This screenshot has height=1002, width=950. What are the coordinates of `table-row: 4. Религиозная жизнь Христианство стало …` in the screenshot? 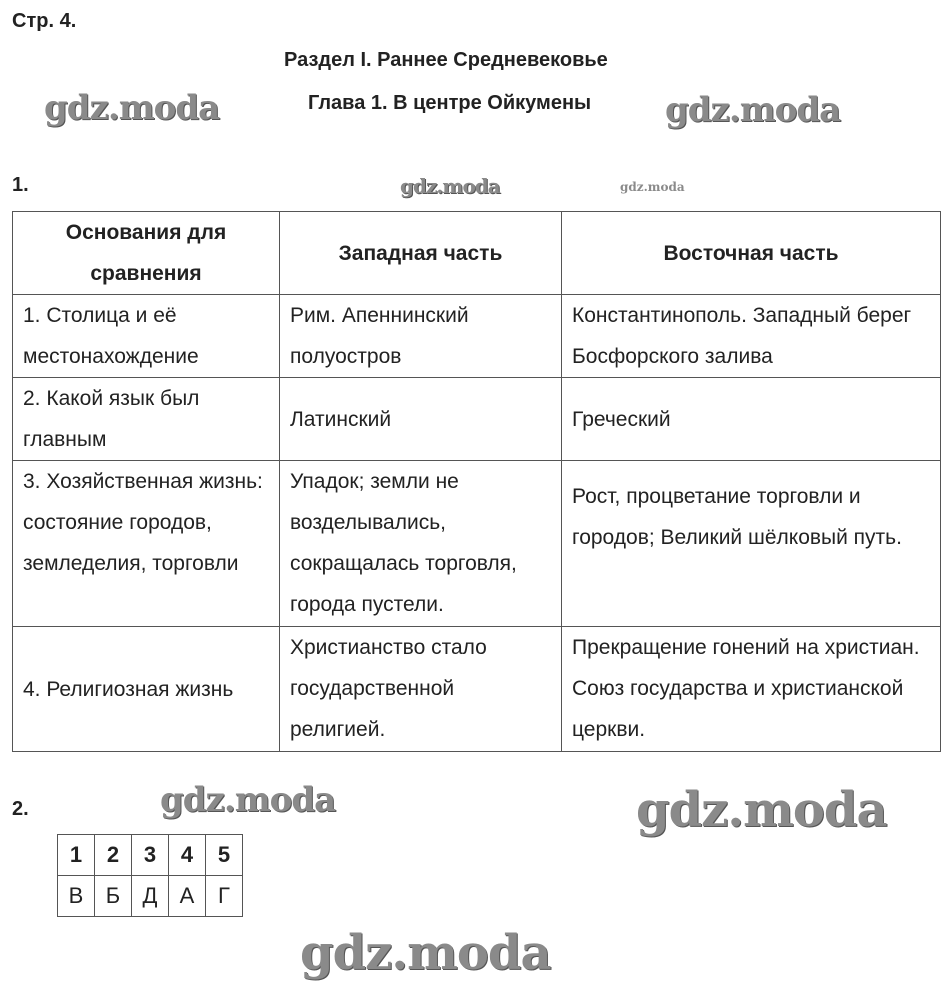 It's located at (476, 689).